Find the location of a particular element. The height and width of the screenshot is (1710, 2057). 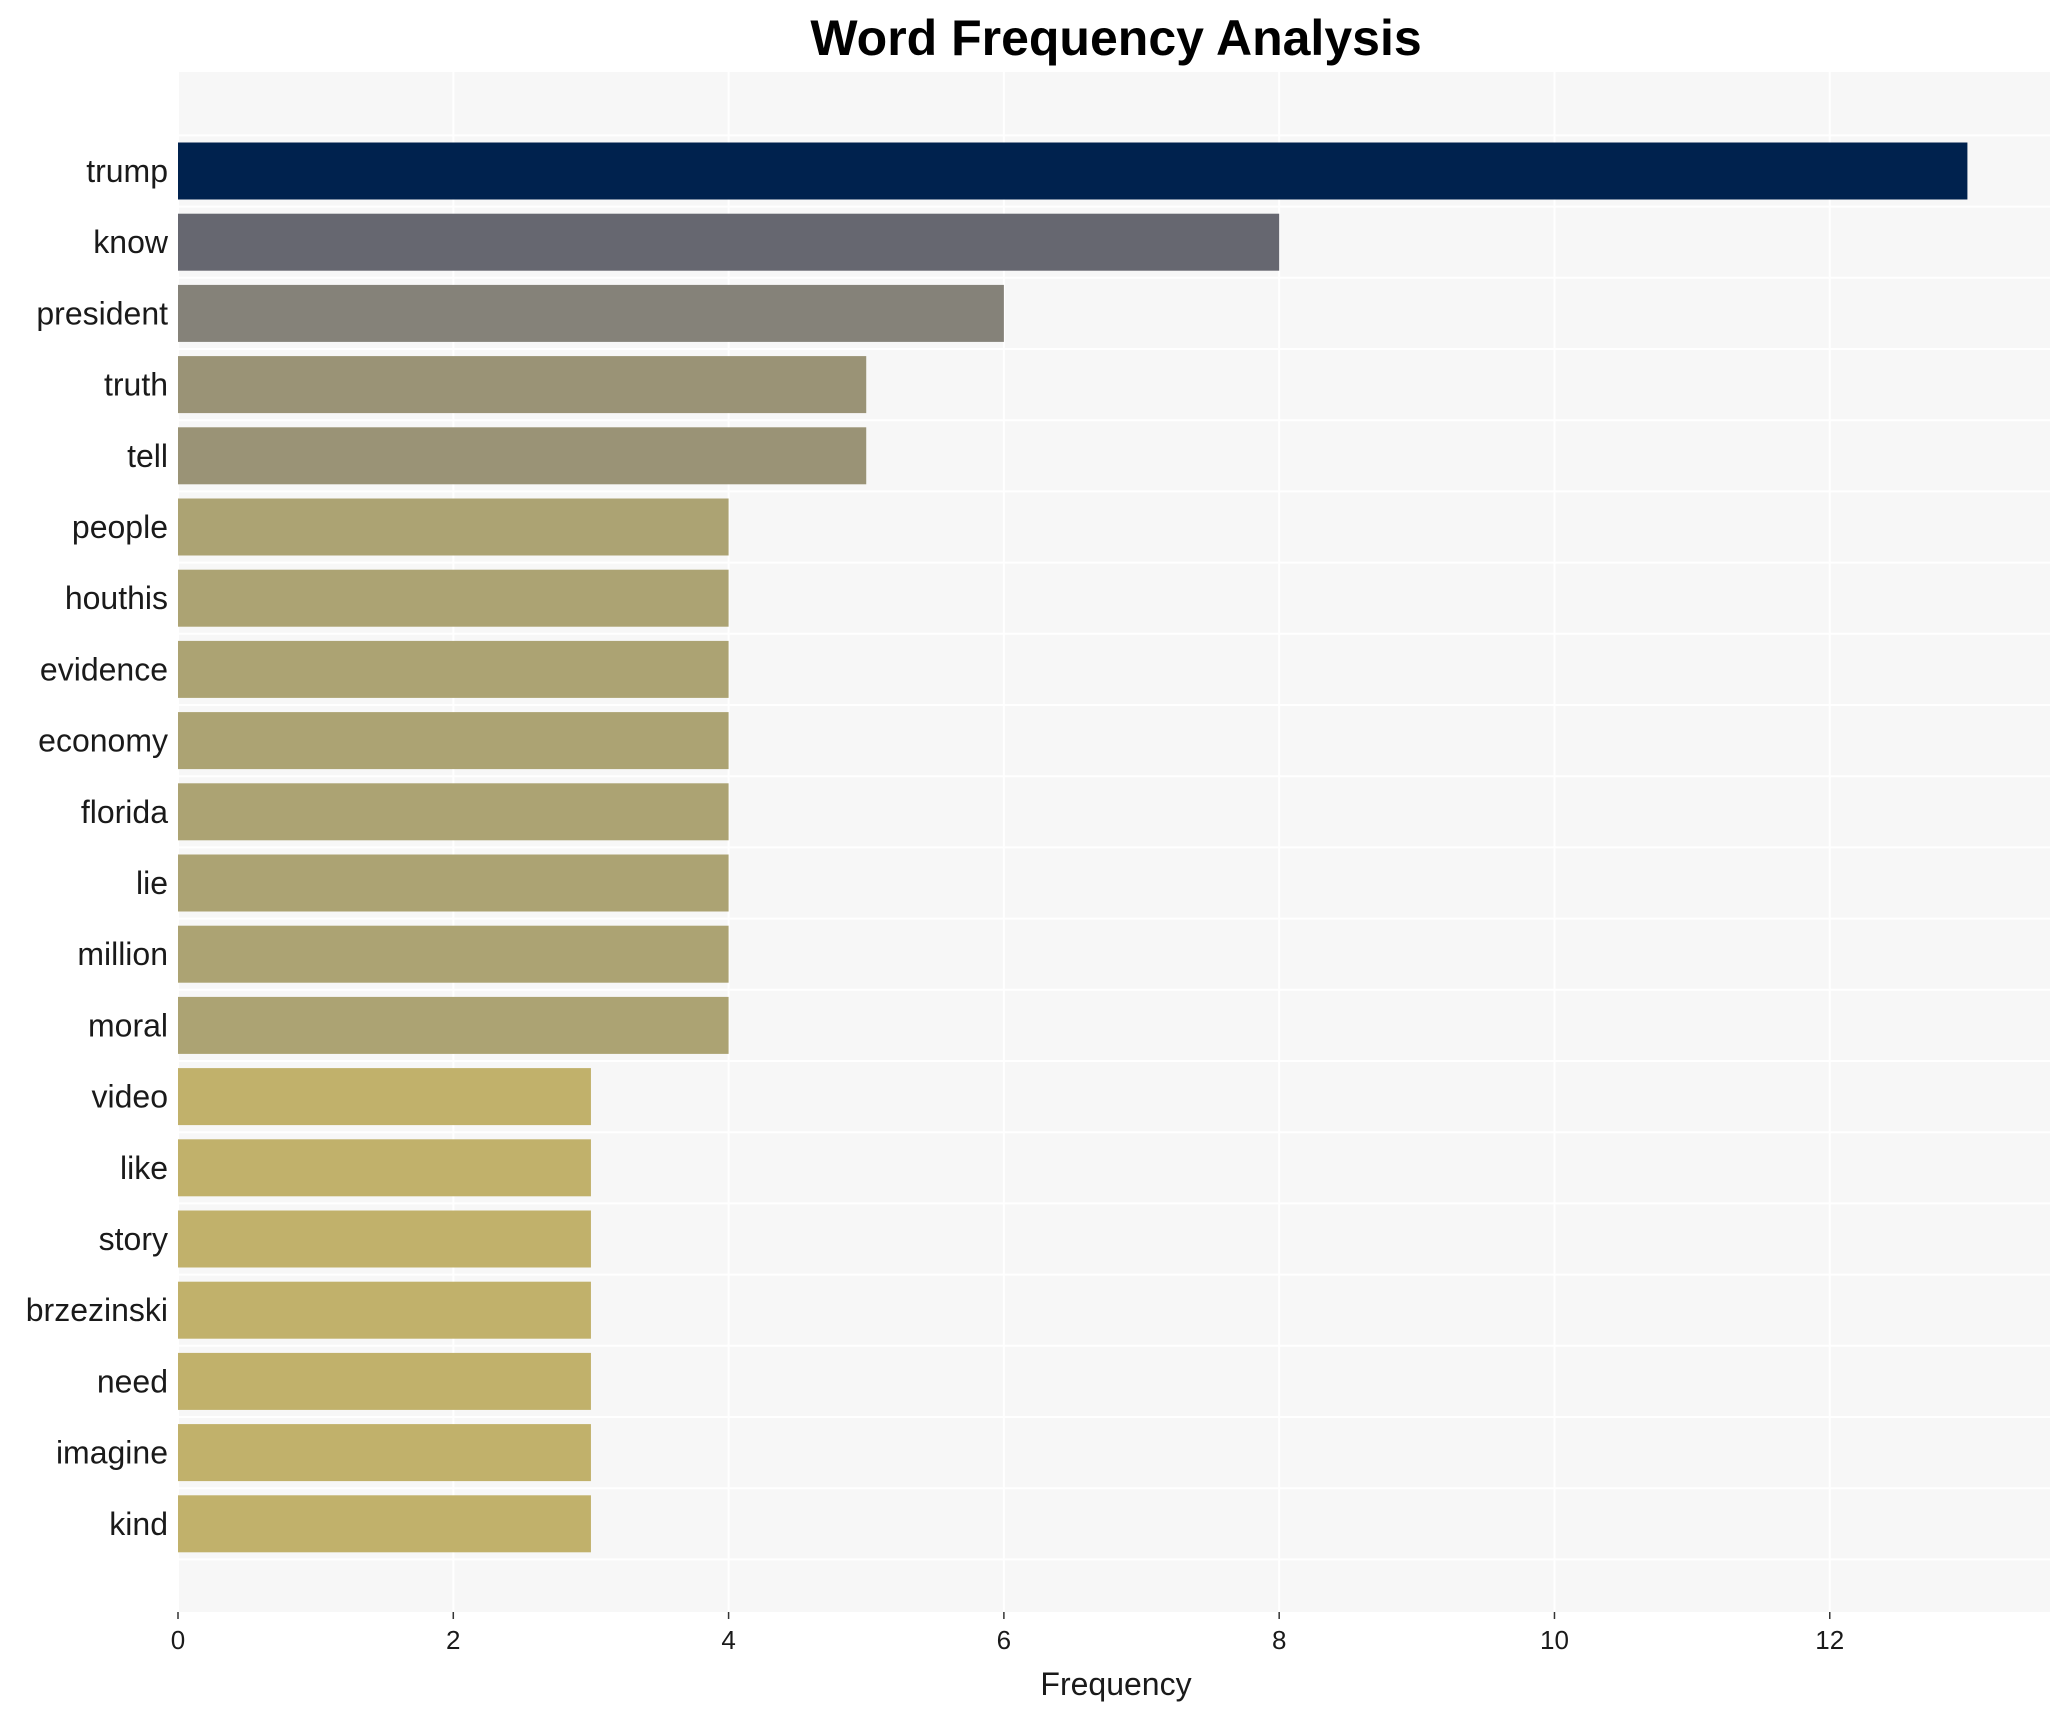

category-label-president: president is located at coordinates (102, 313).